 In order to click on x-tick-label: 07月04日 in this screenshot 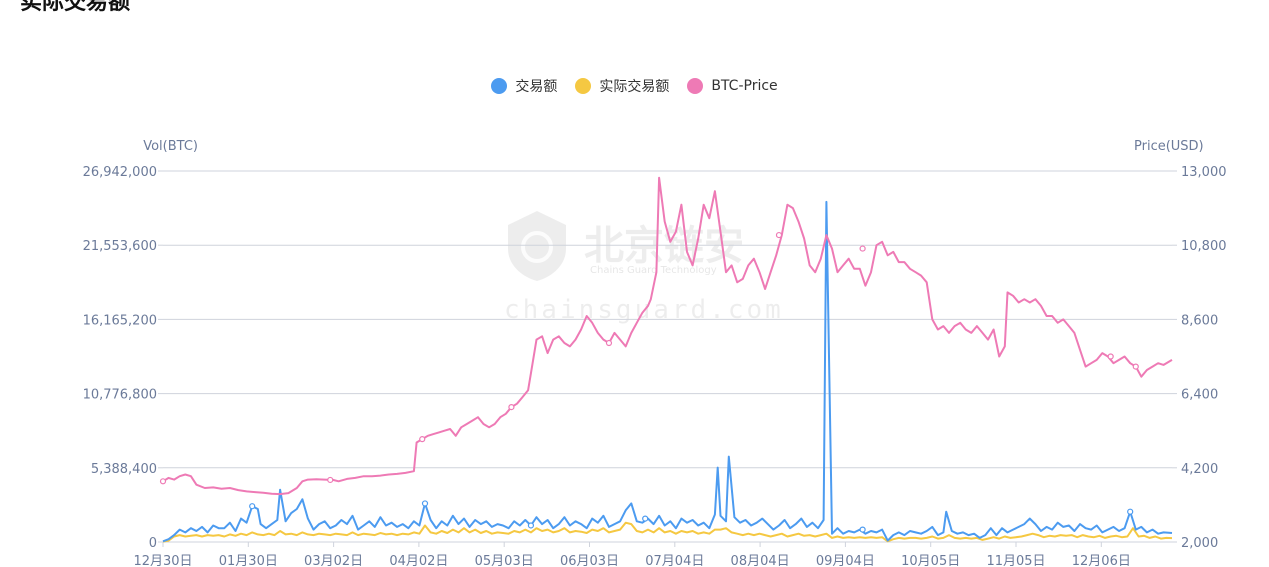, I will do `click(674, 560)`.